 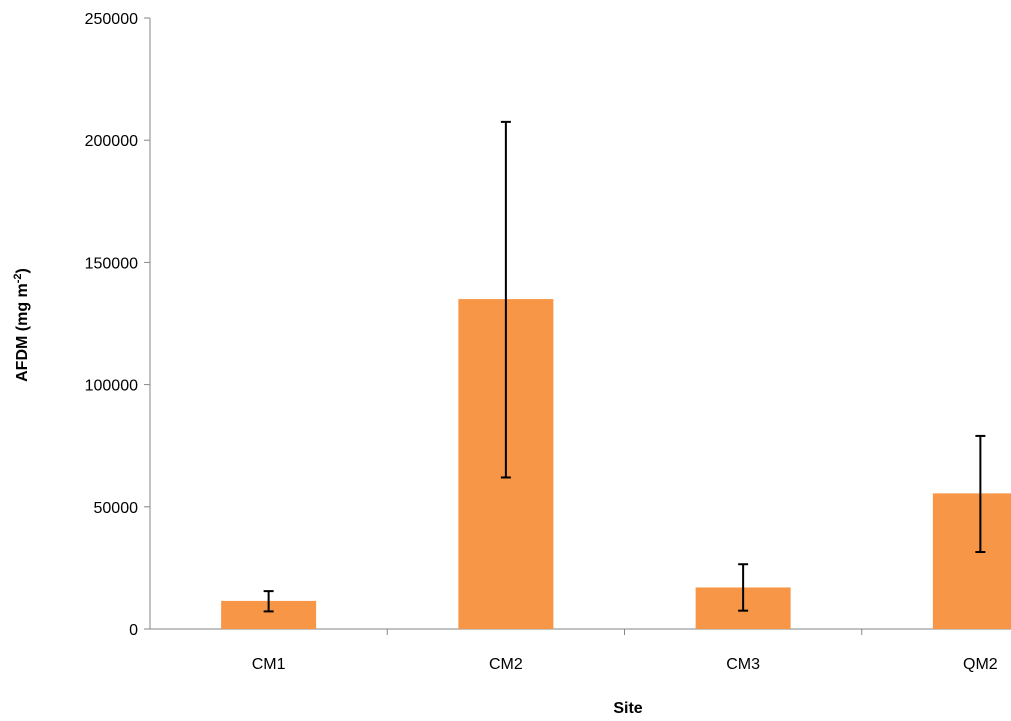 What do you see at coordinates (22, 270) in the screenshot?
I see `y-axis-title-close: )` at bounding box center [22, 270].